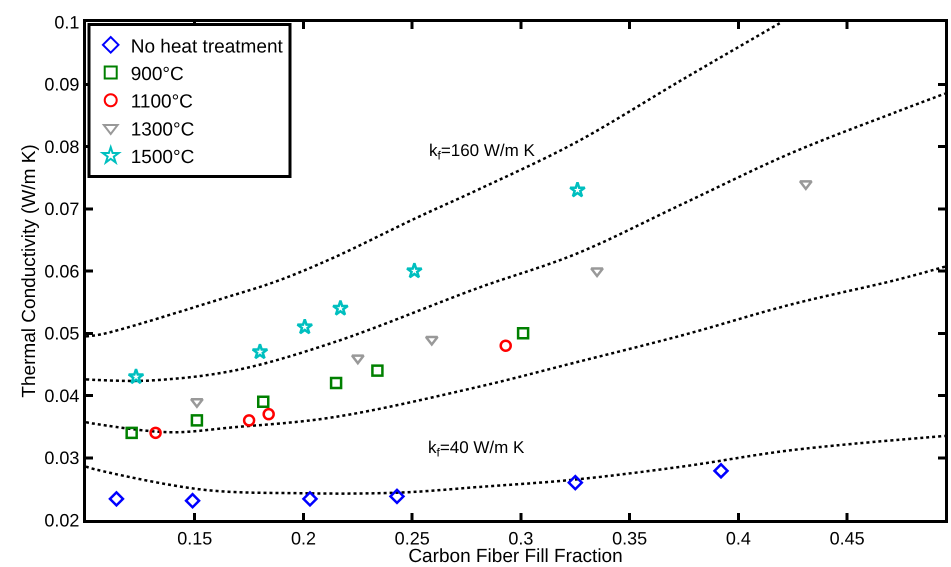 Image resolution: width=951 pixels, height=567 pixels. Describe the element at coordinates (482, 152) in the screenshot. I see `annotation: k$_{f}$=160 W/m K` at that location.